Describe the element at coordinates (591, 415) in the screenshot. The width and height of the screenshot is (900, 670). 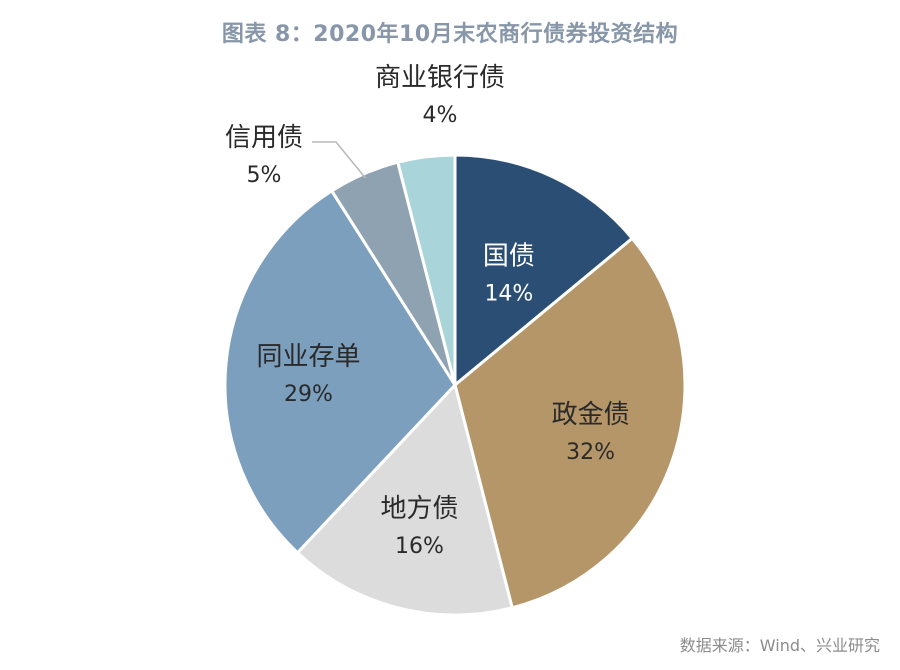
I see `slice-label-2: 政金债` at that location.